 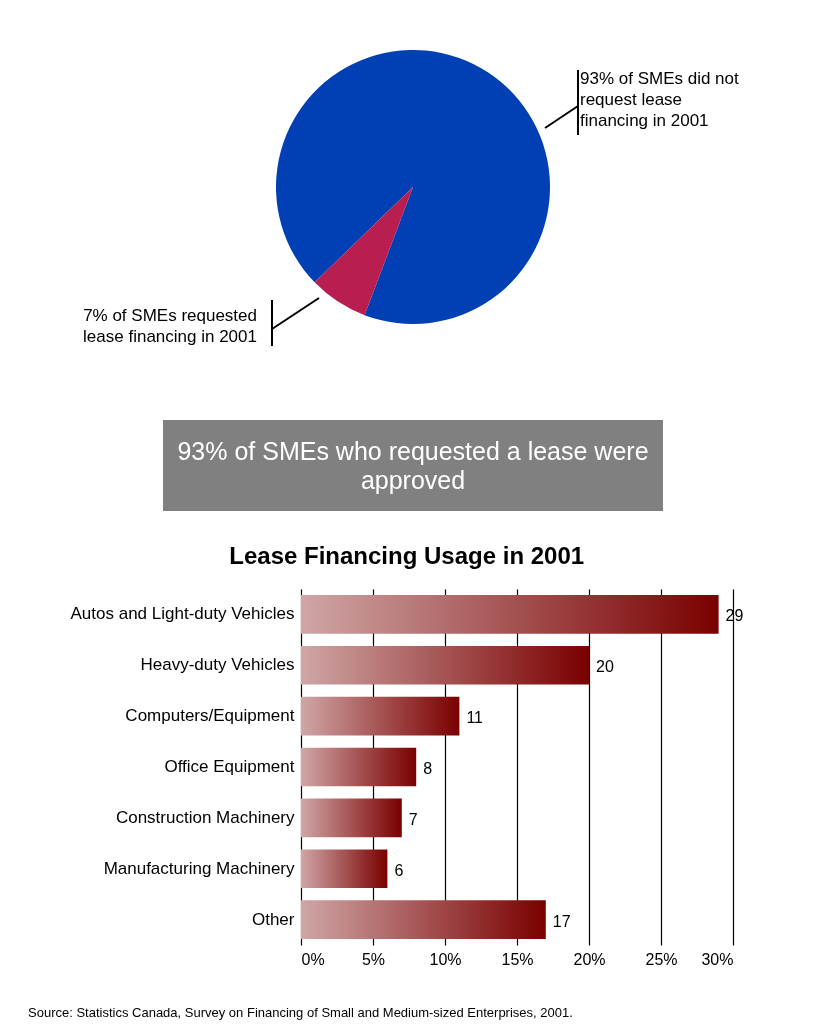 I want to click on x-tick-label: 25%, so click(x=661, y=959).